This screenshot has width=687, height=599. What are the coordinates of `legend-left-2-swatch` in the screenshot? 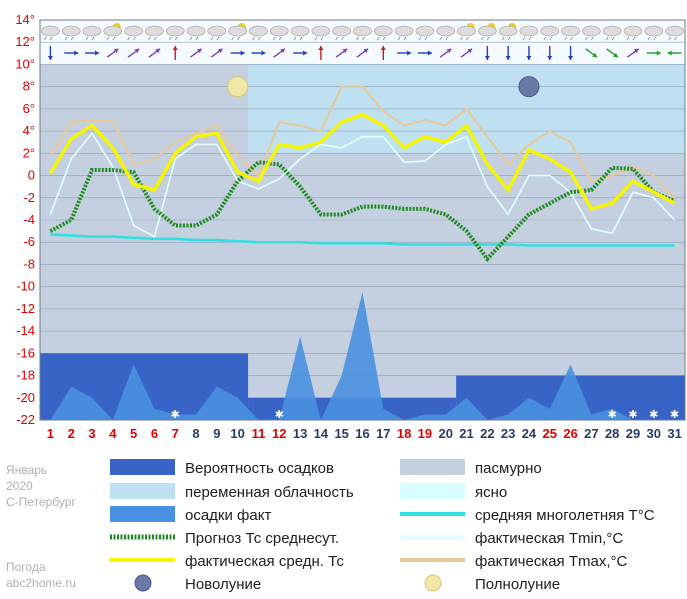 It's located at (142, 514).